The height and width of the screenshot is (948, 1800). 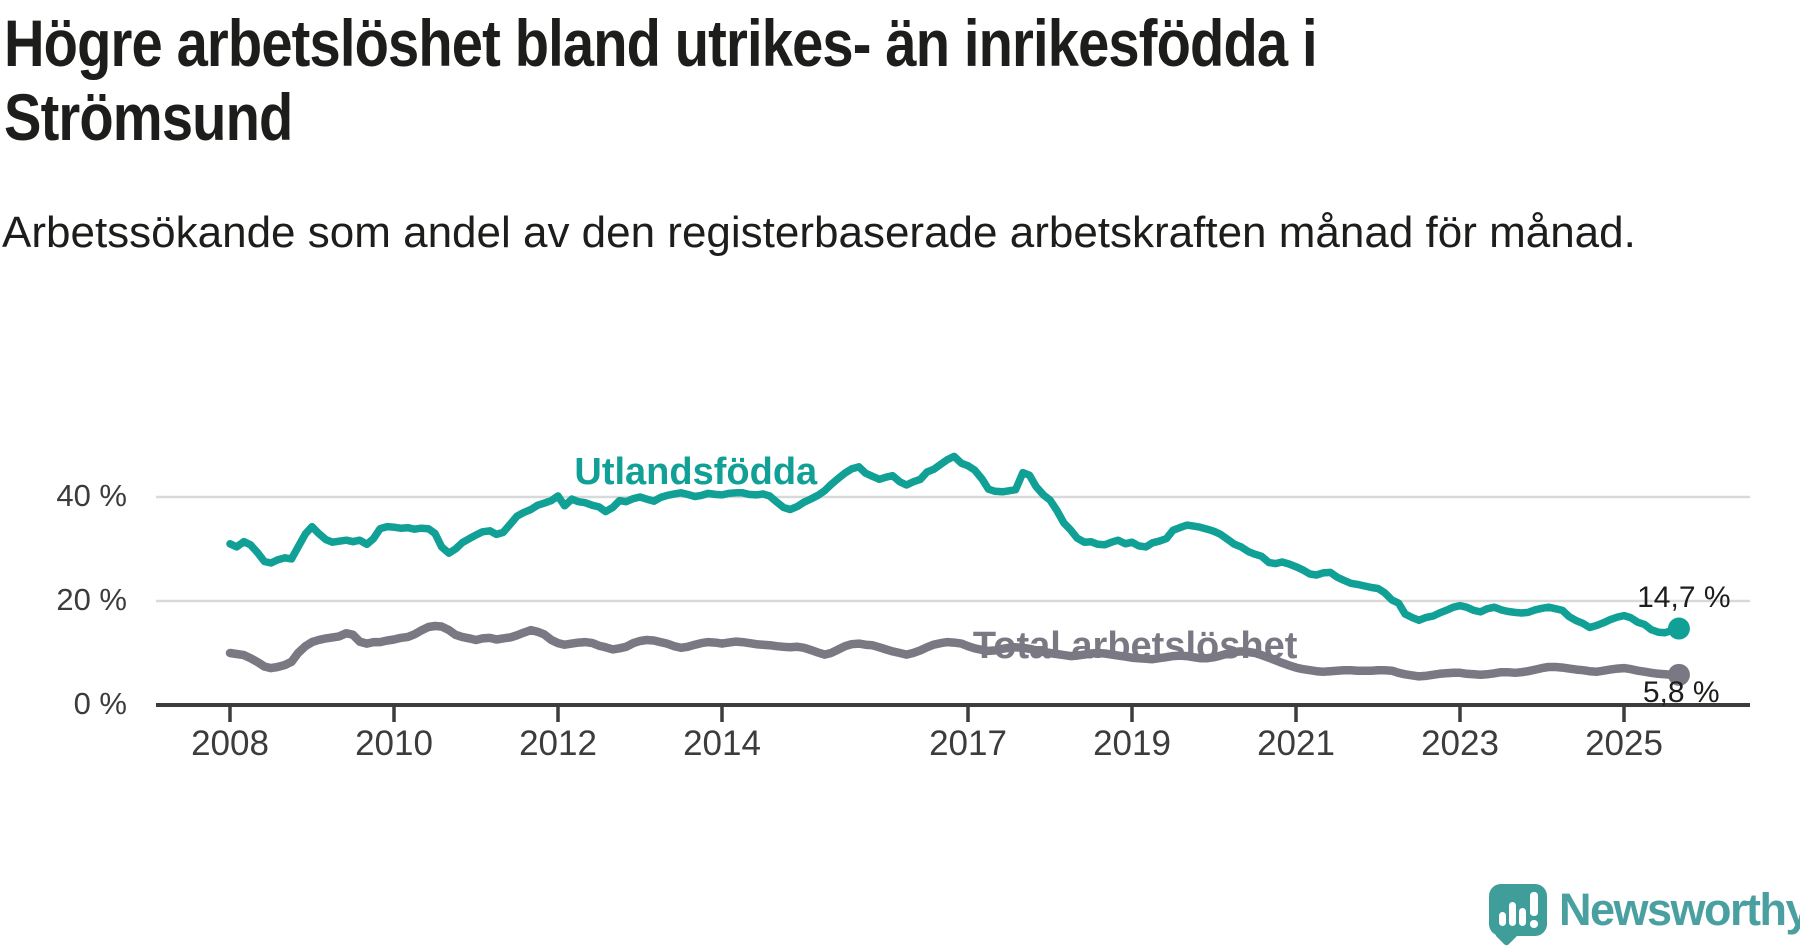 I want to click on x-tick-label: 2012, so click(x=558, y=743).